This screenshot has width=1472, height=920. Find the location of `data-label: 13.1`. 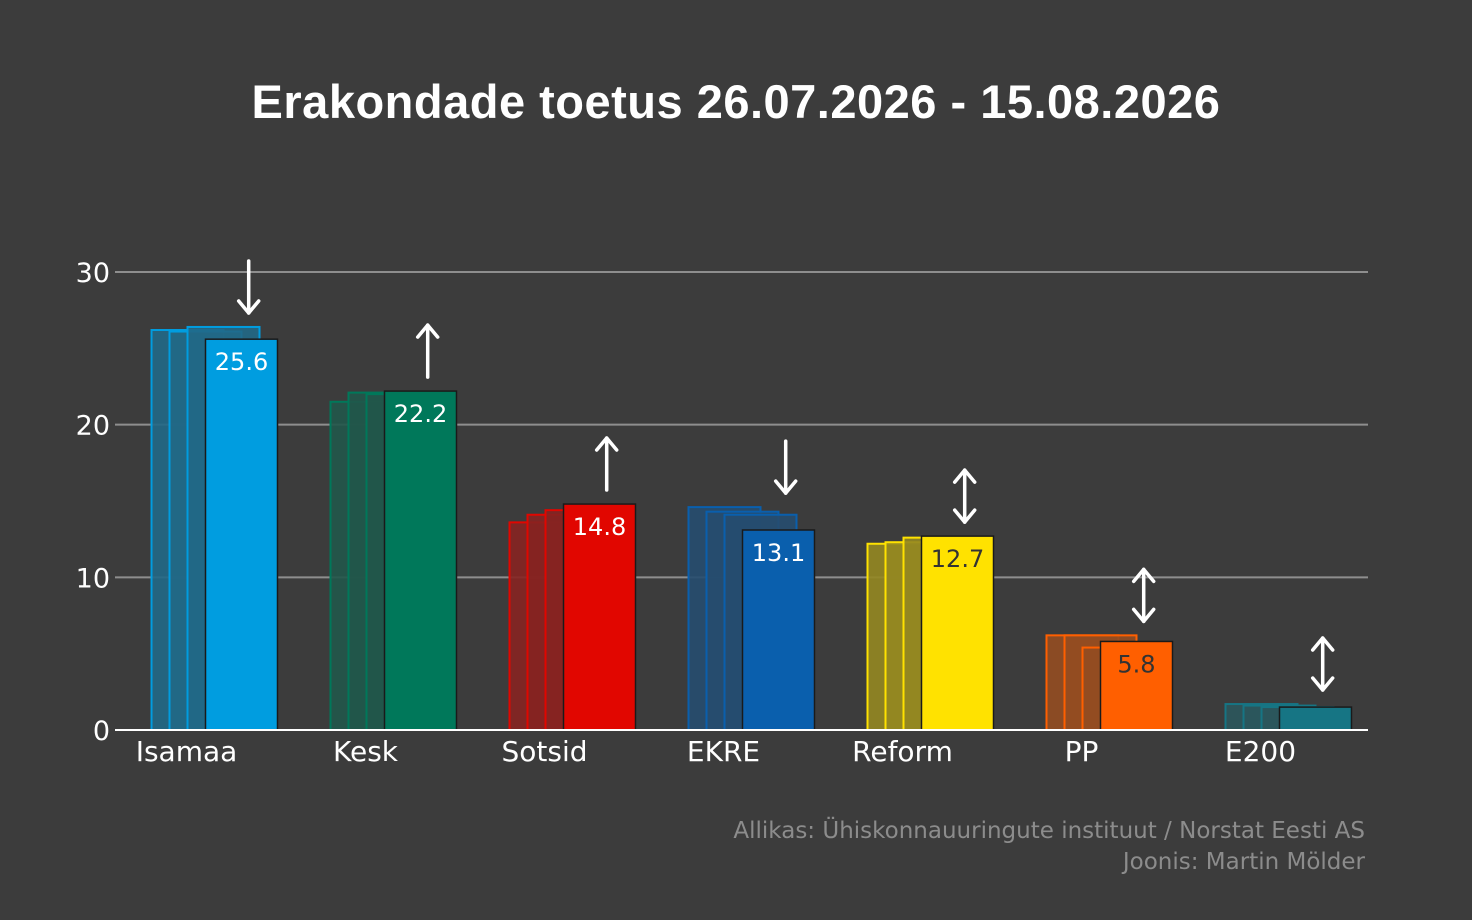

data-label: 13.1 is located at coordinates (778, 553).